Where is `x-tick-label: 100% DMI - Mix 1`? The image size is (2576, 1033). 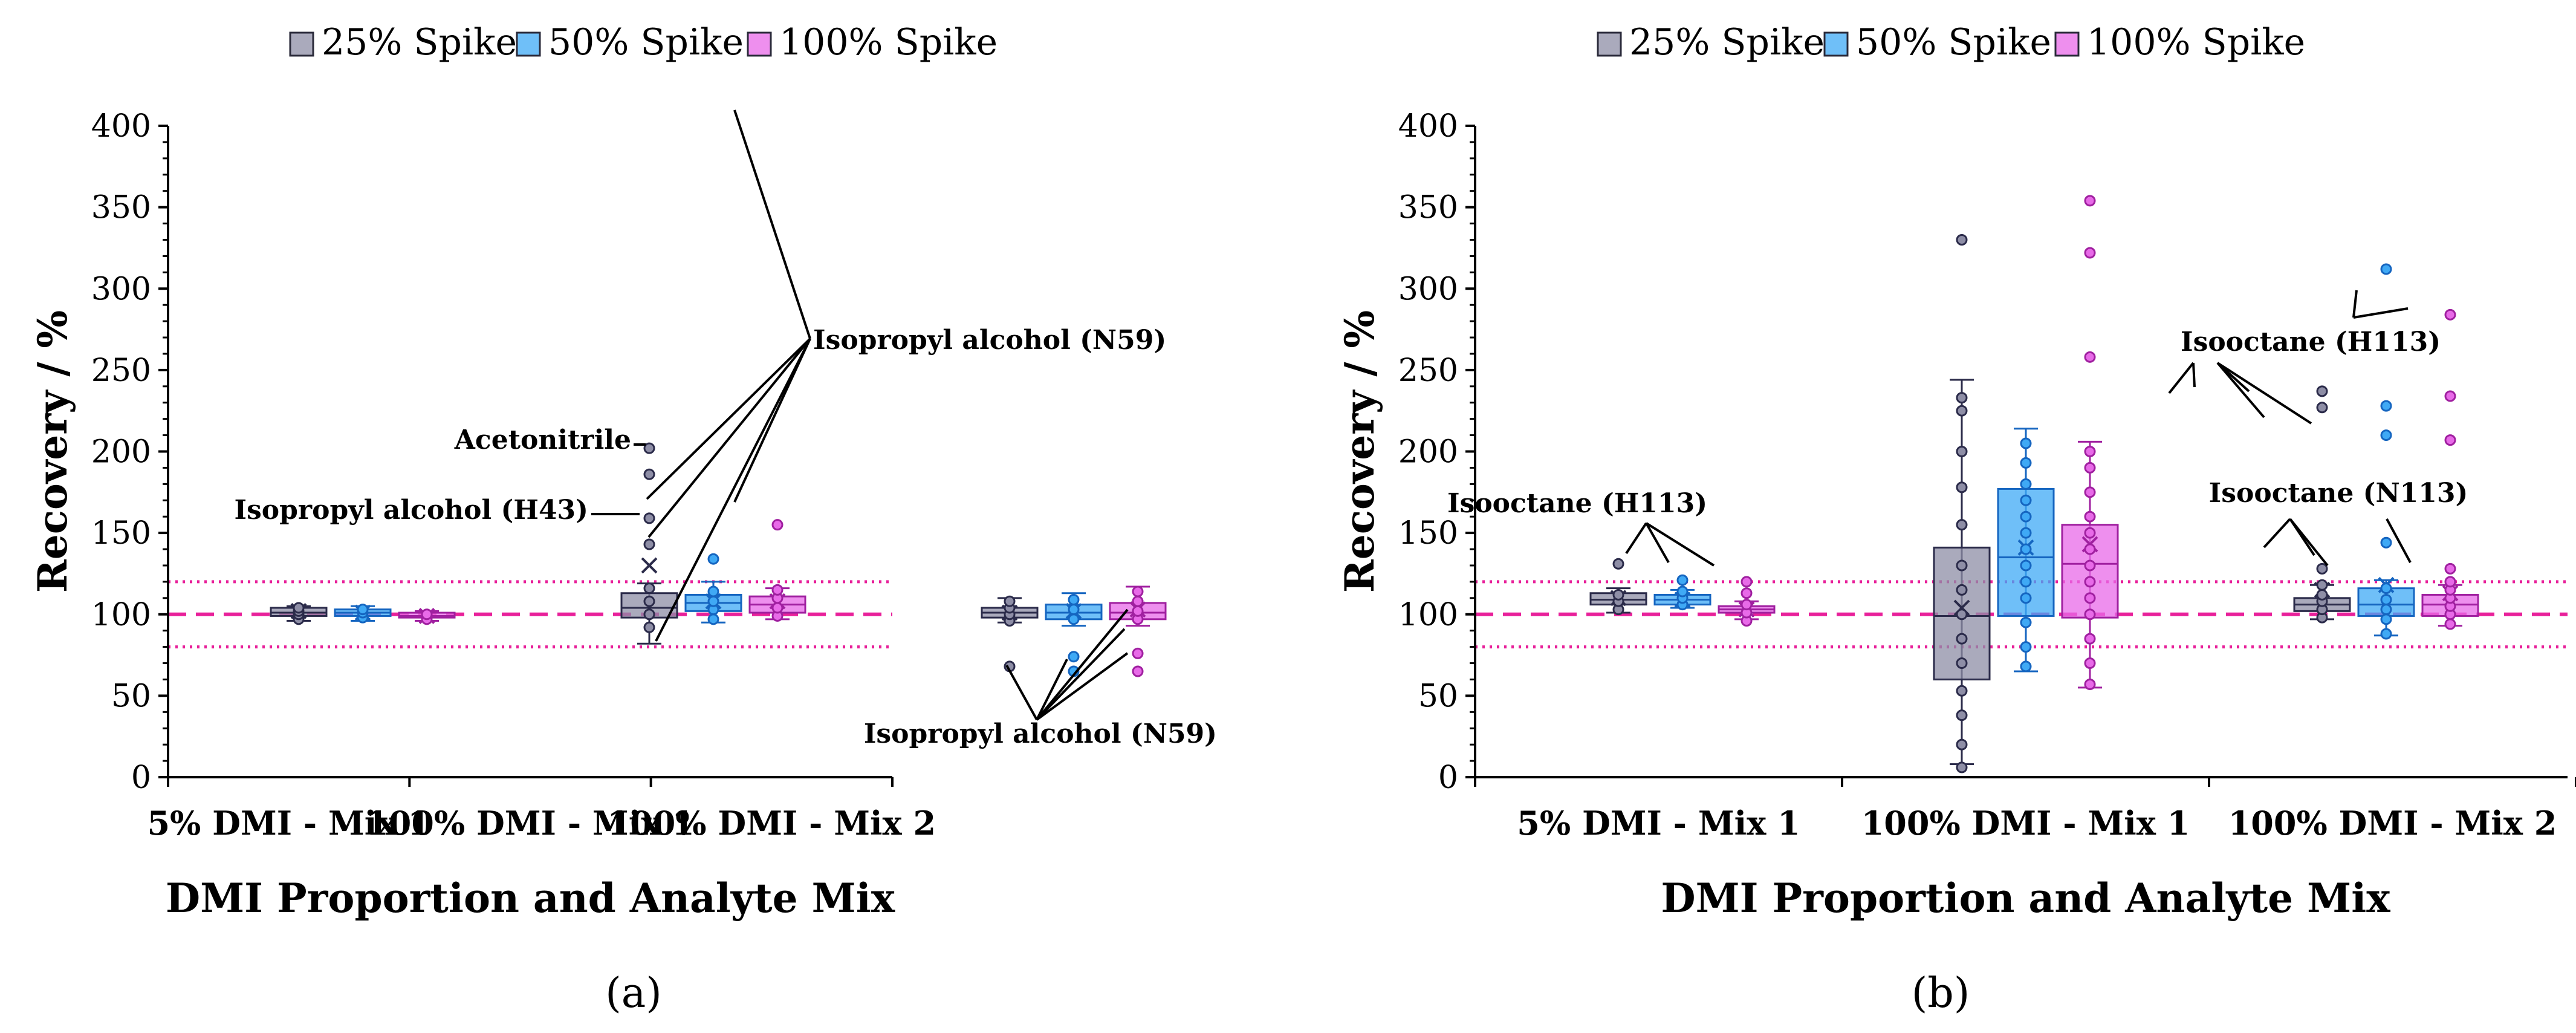 x-tick-label: 100% DMI - Mix 1 is located at coordinates (531, 823).